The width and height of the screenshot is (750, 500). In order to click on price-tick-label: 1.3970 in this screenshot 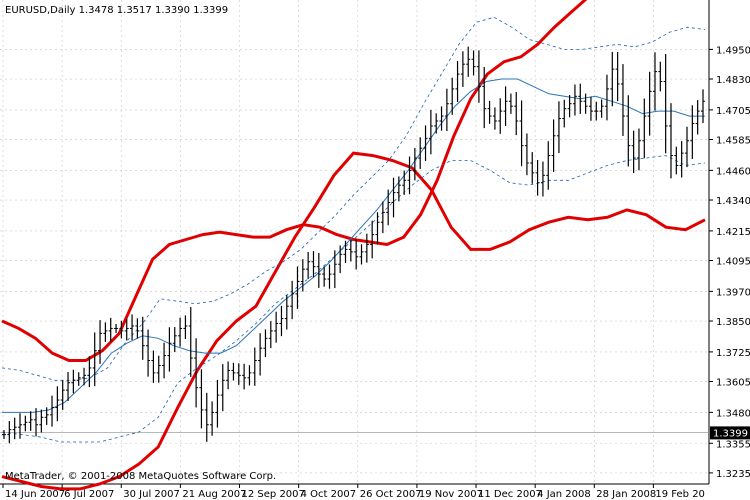, I will do `click(733, 292)`.